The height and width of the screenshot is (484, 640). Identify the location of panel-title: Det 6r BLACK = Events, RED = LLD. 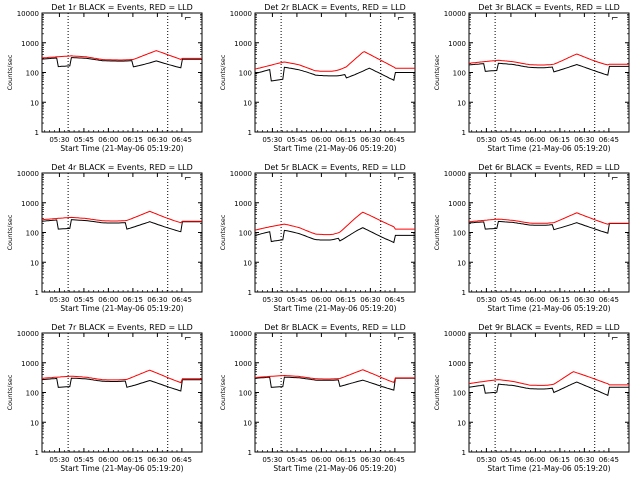
(549, 167).